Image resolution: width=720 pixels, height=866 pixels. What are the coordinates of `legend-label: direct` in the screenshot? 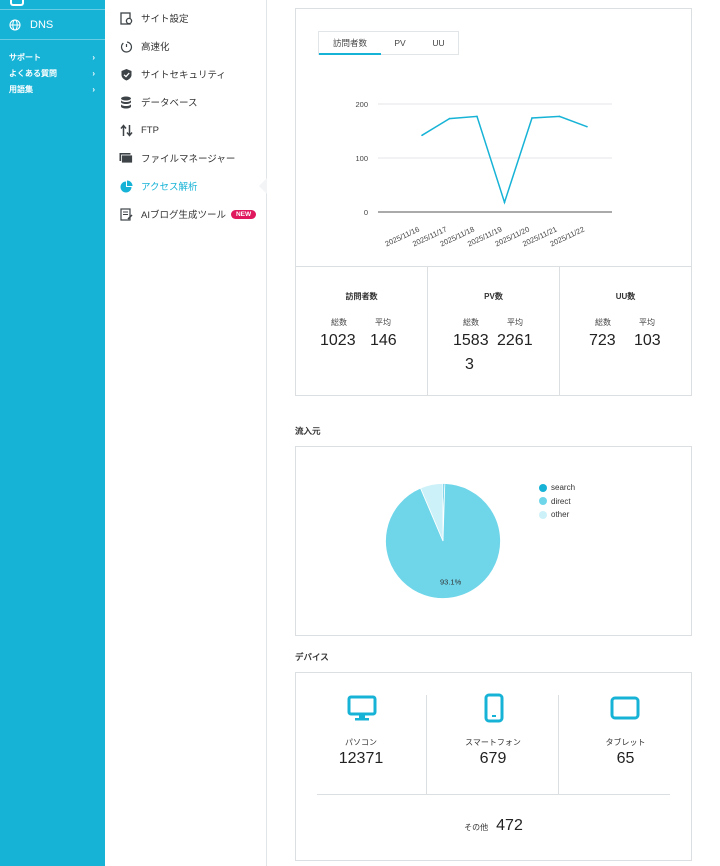 It's located at (561, 501).